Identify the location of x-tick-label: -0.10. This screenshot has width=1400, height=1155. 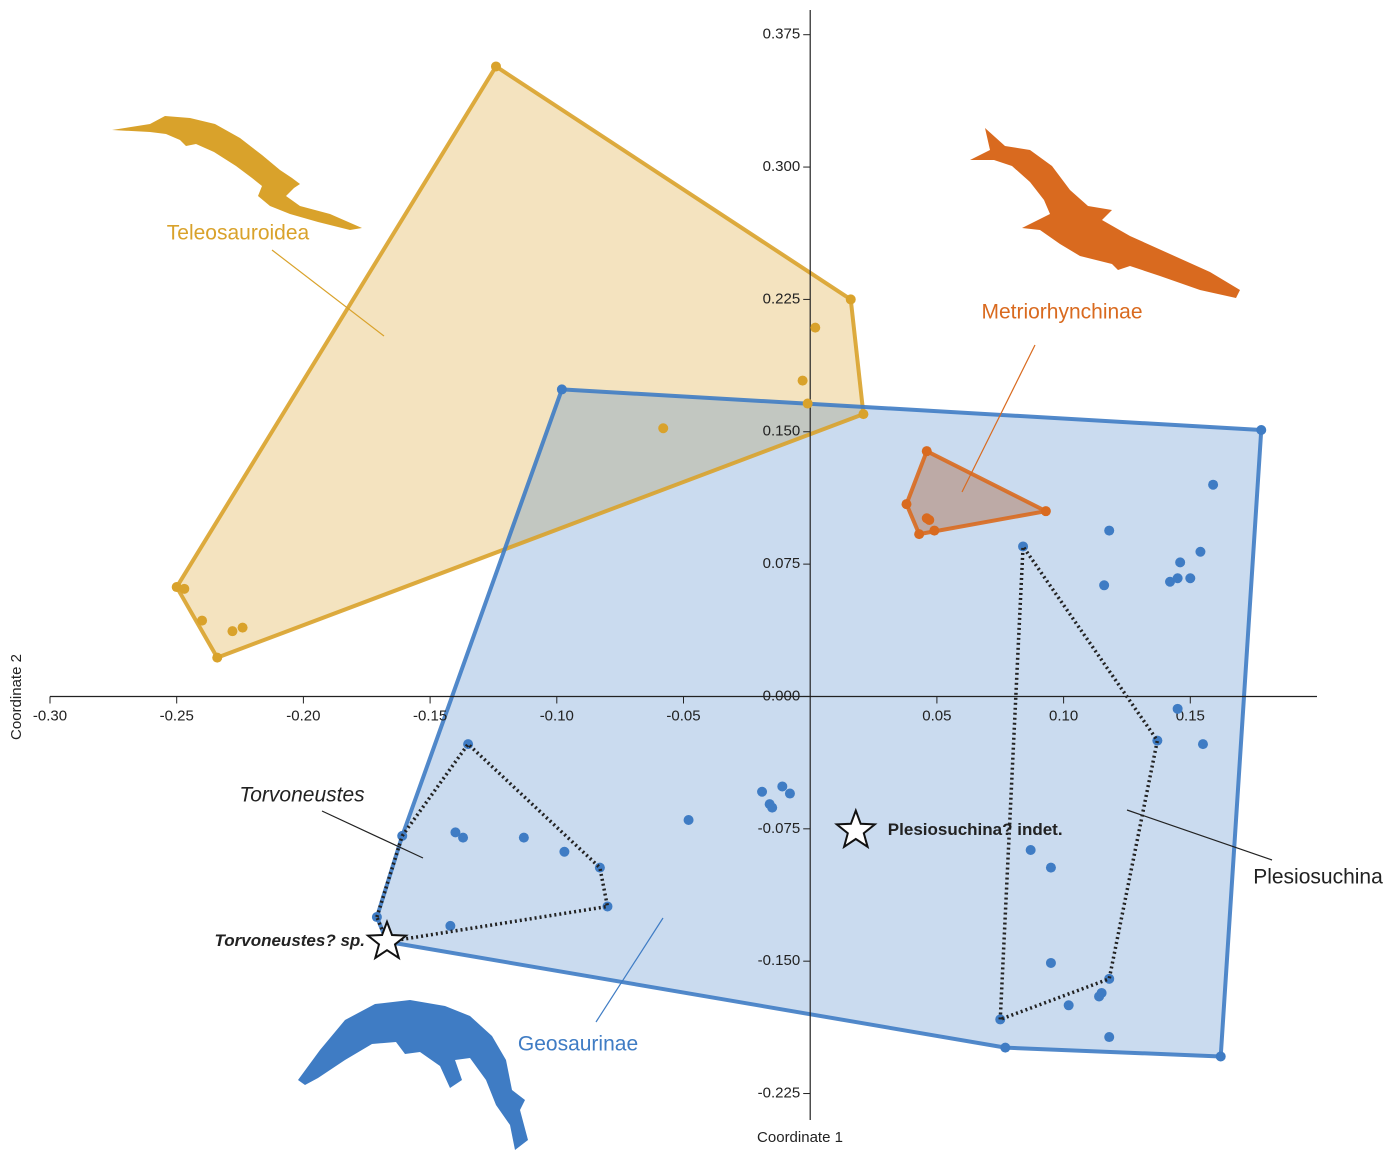
(557, 715).